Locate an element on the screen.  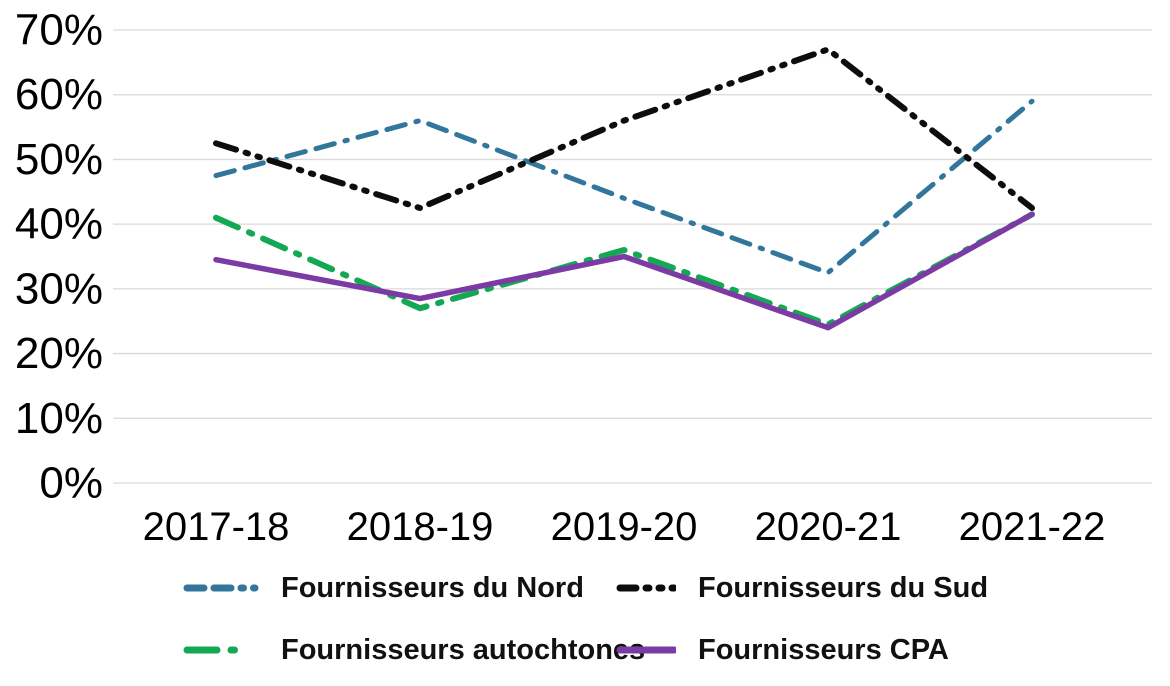
x-axis-tick-label: 2020-21 is located at coordinates (828, 527).